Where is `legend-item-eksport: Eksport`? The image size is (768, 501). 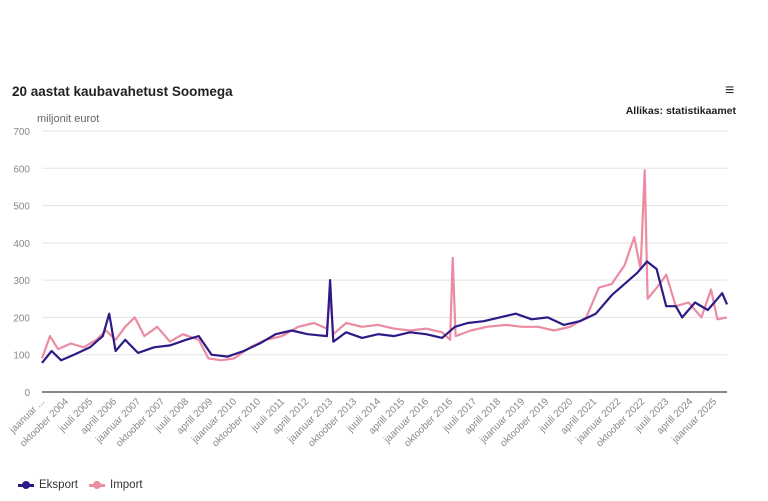 legend-item-eksport: Eksport is located at coordinates (48, 485).